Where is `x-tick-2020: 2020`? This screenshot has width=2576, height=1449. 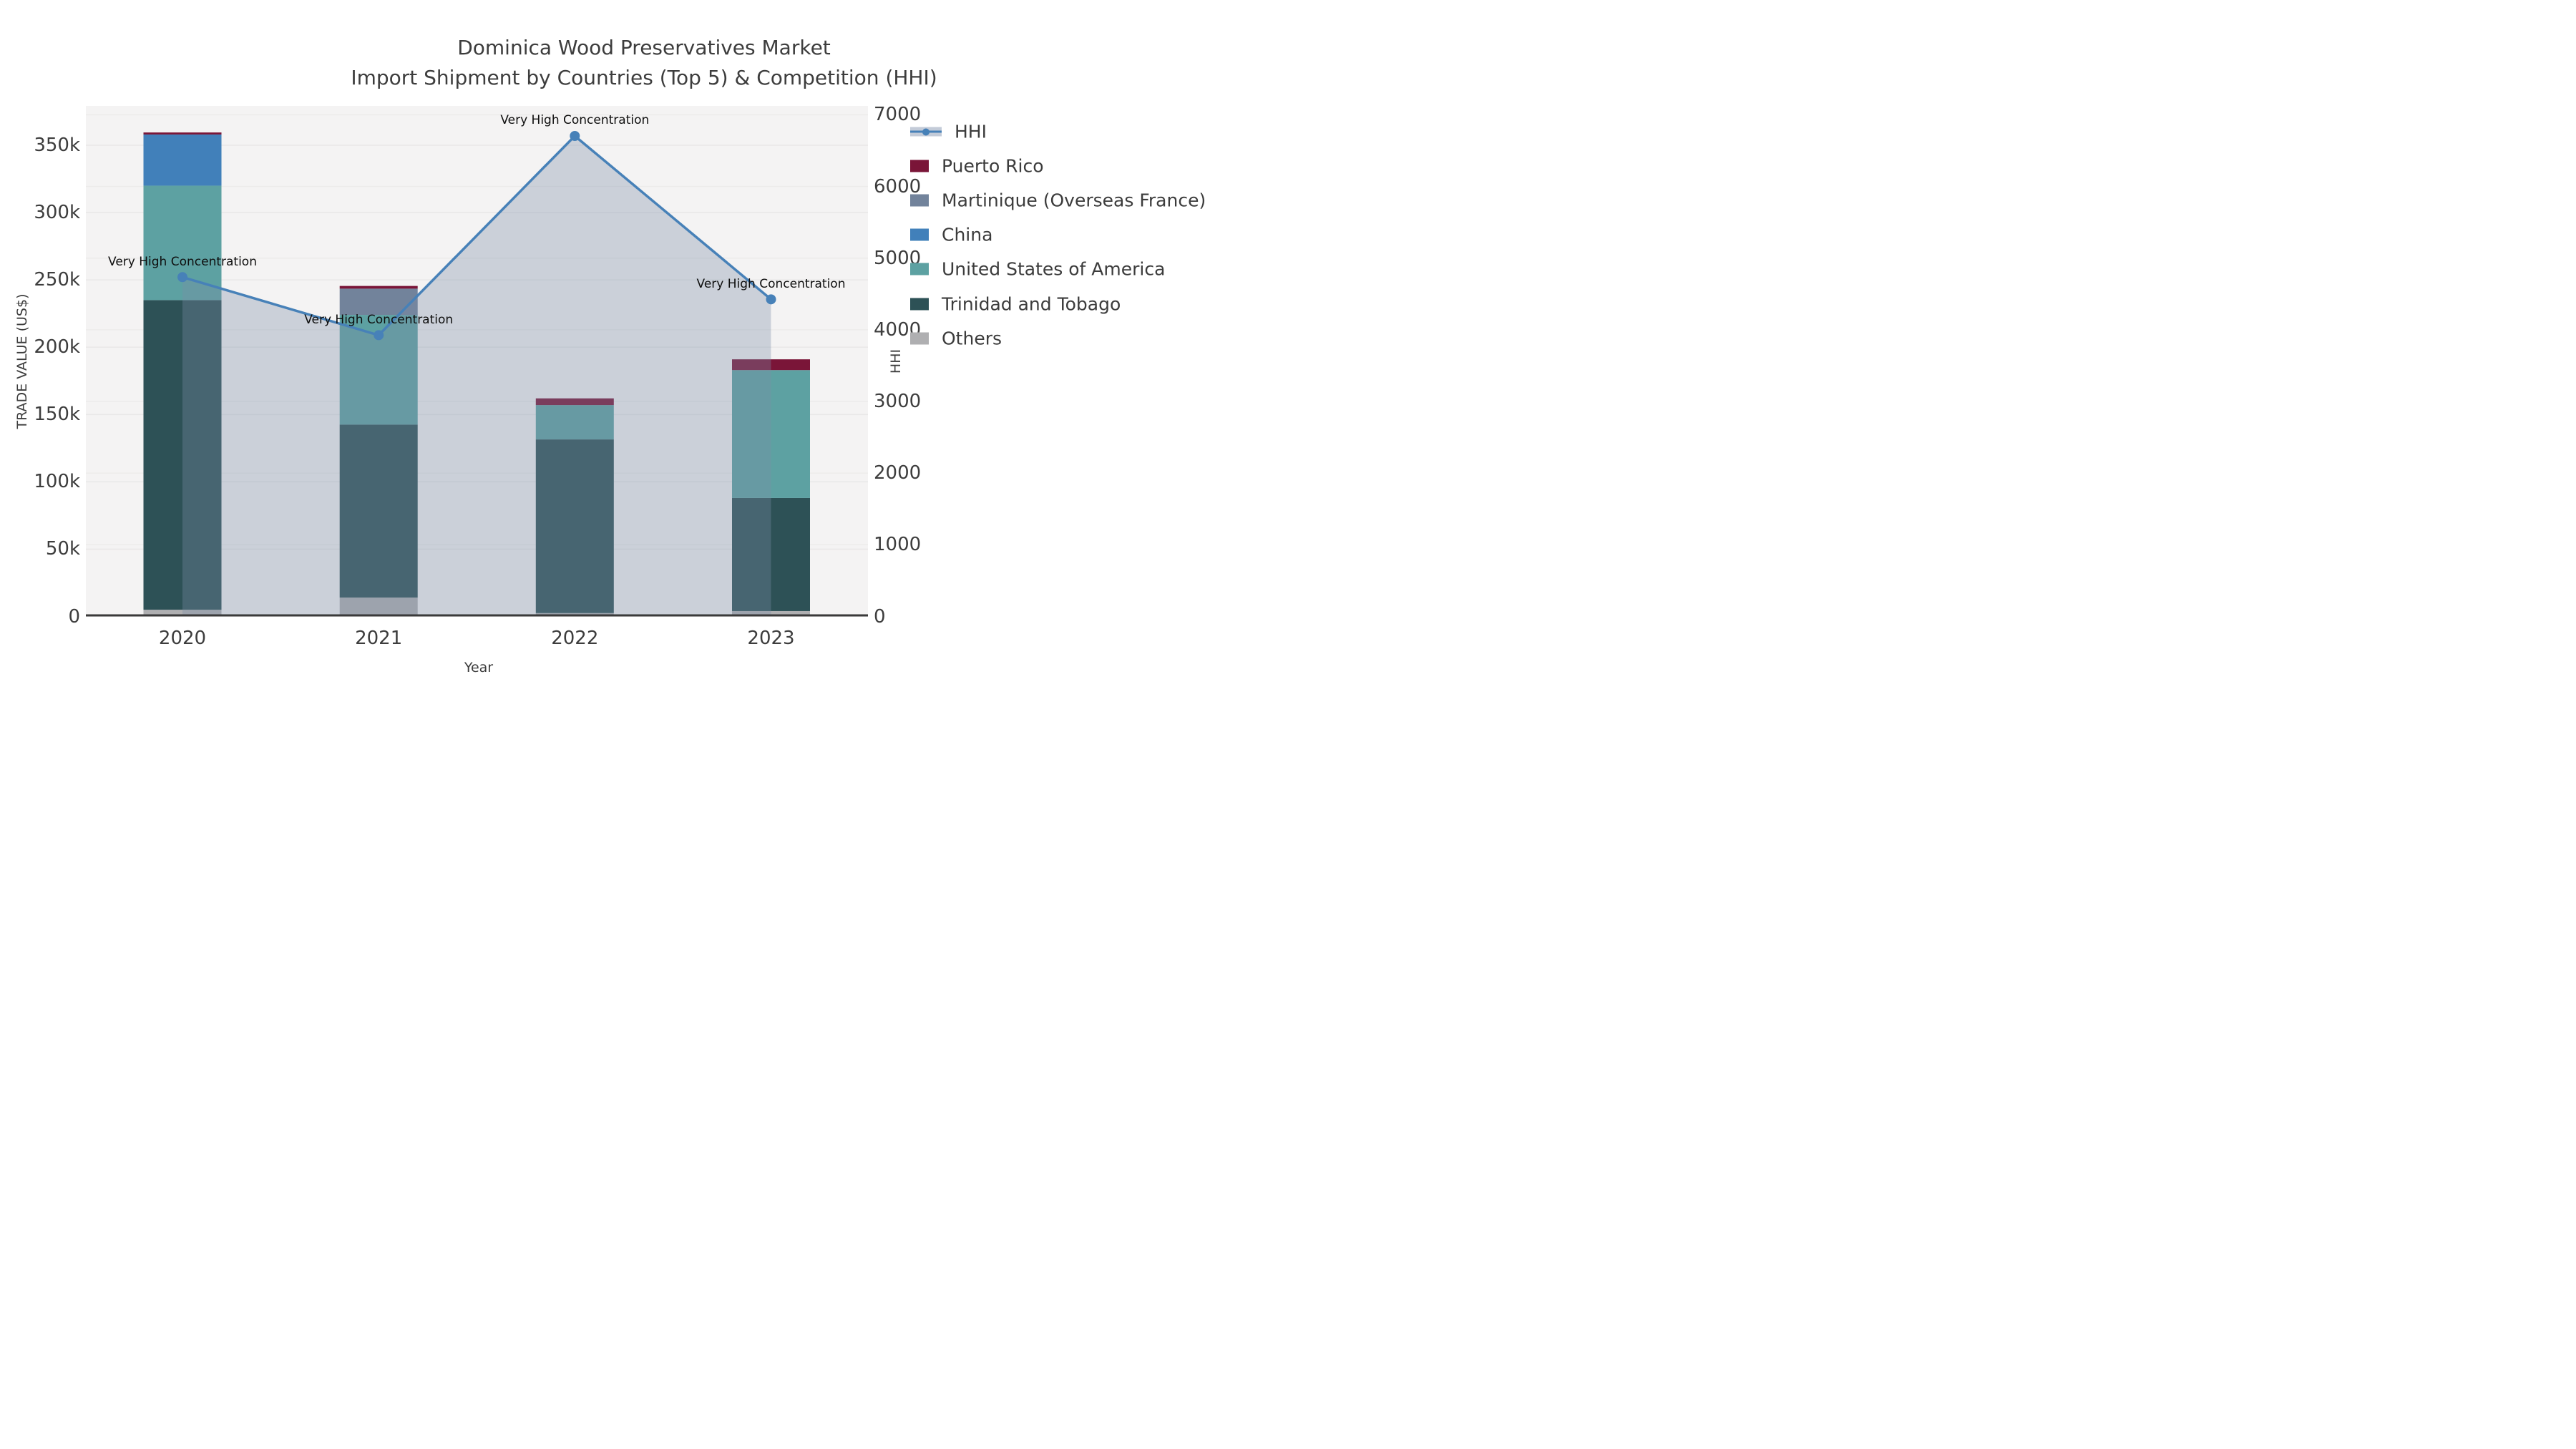 x-tick-2020: 2020 is located at coordinates (182, 638).